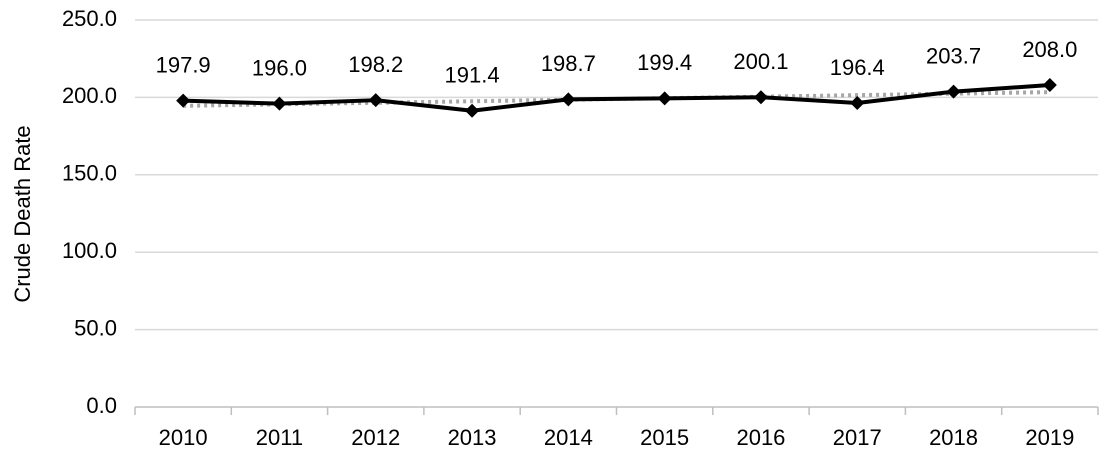 This screenshot has width=1110, height=456. Describe the element at coordinates (1049, 49) in the screenshot. I see `data-label: 208.0` at that location.